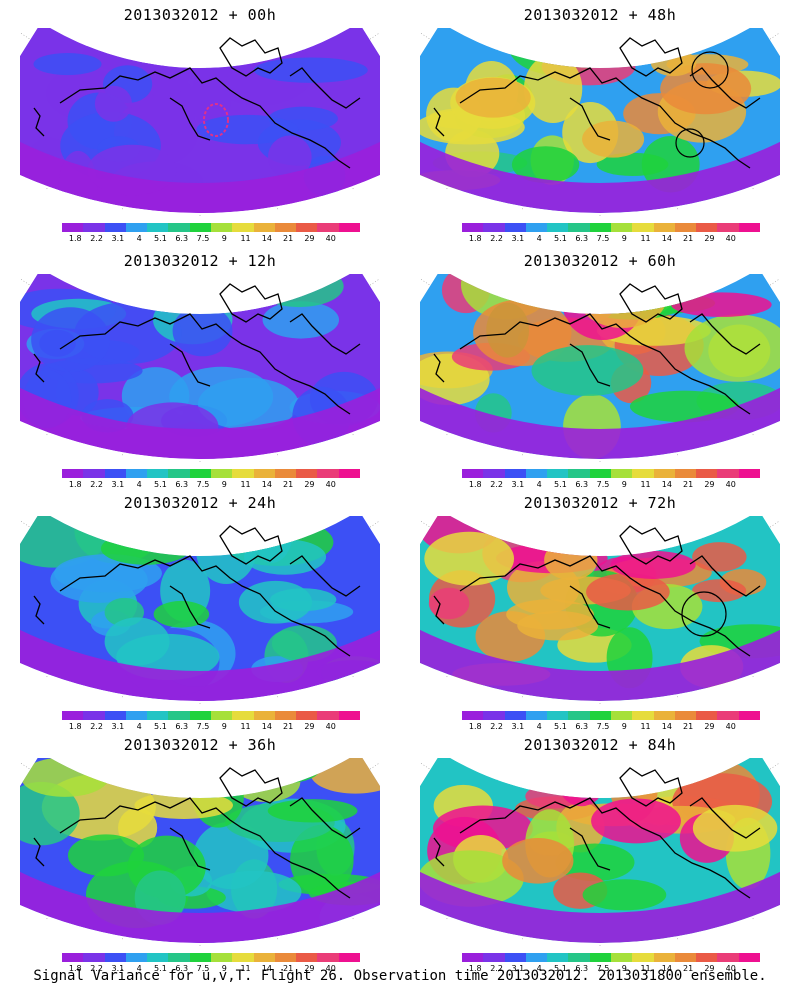  Describe the element at coordinates (200, 503) in the screenshot. I see `panel-title: 2013032012 + 24h` at that location.